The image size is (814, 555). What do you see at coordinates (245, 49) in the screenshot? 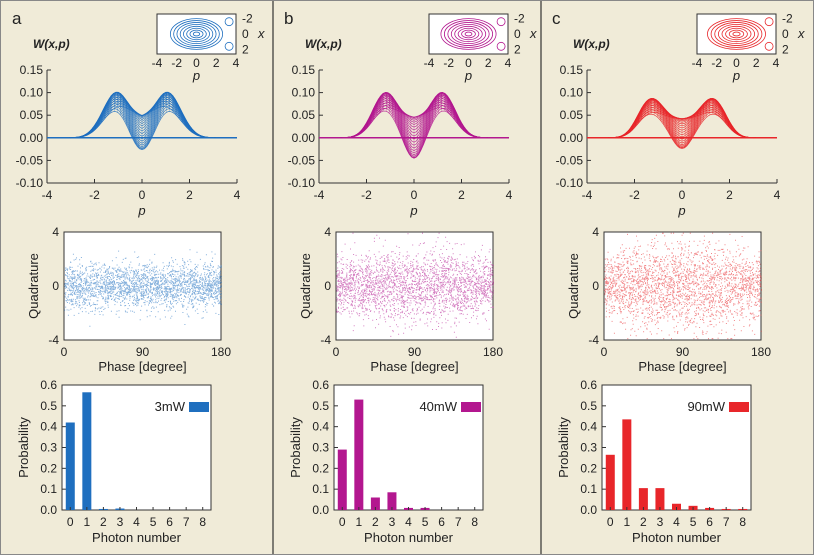
I see `inset-y-tick: 2` at bounding box center [245, 49].